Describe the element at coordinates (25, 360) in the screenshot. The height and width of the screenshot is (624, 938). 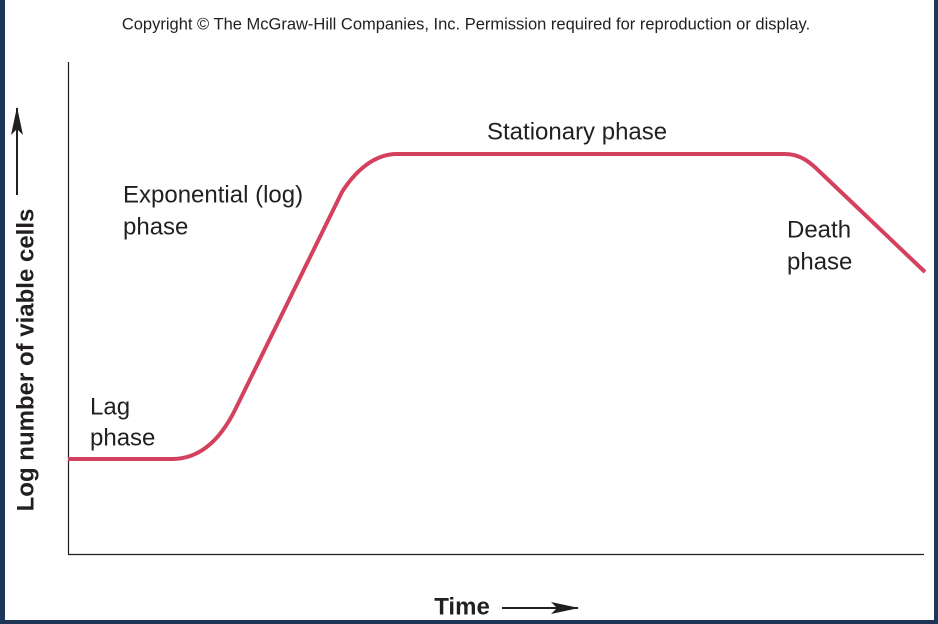
I see `y-axis-label: Log number of viable cells` at that location.